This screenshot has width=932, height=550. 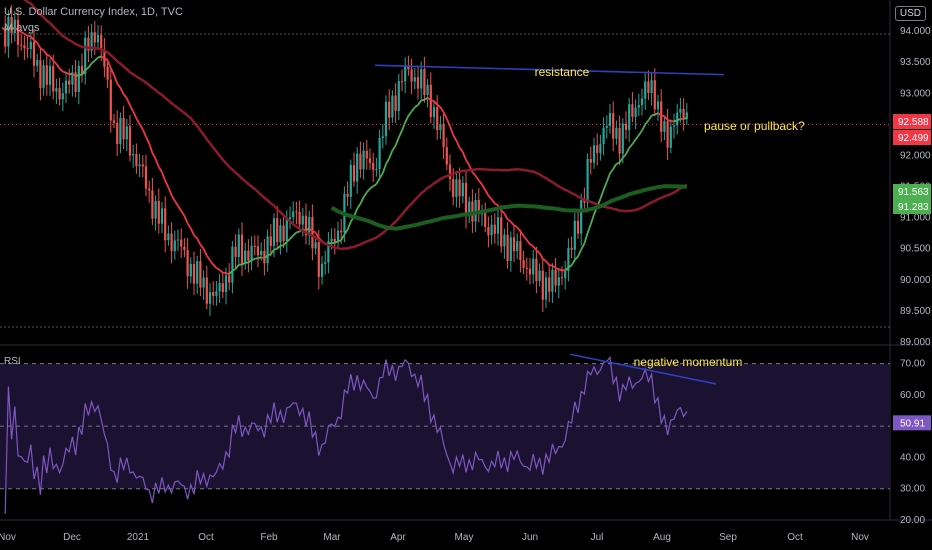 What do you see at coordinates (912, 395) in the screenshot?
I see `rsi-axis-tick: 60.00` at bounding box center [912, 395].